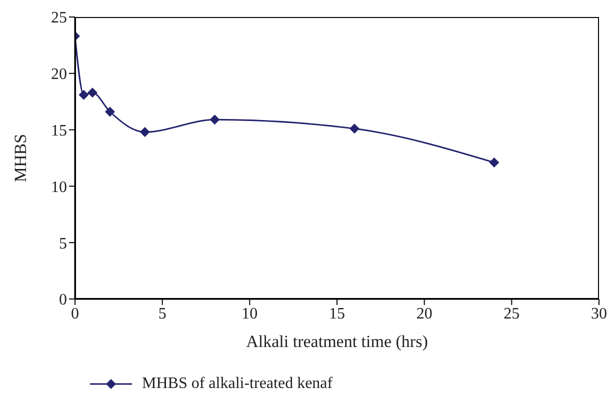 The height and width of the screenshot is (414, 611). What do you see at coordinates (20, 158) in the screenshot?
I see `y-axis-title: MHBS` at bounding box center [20, 158].